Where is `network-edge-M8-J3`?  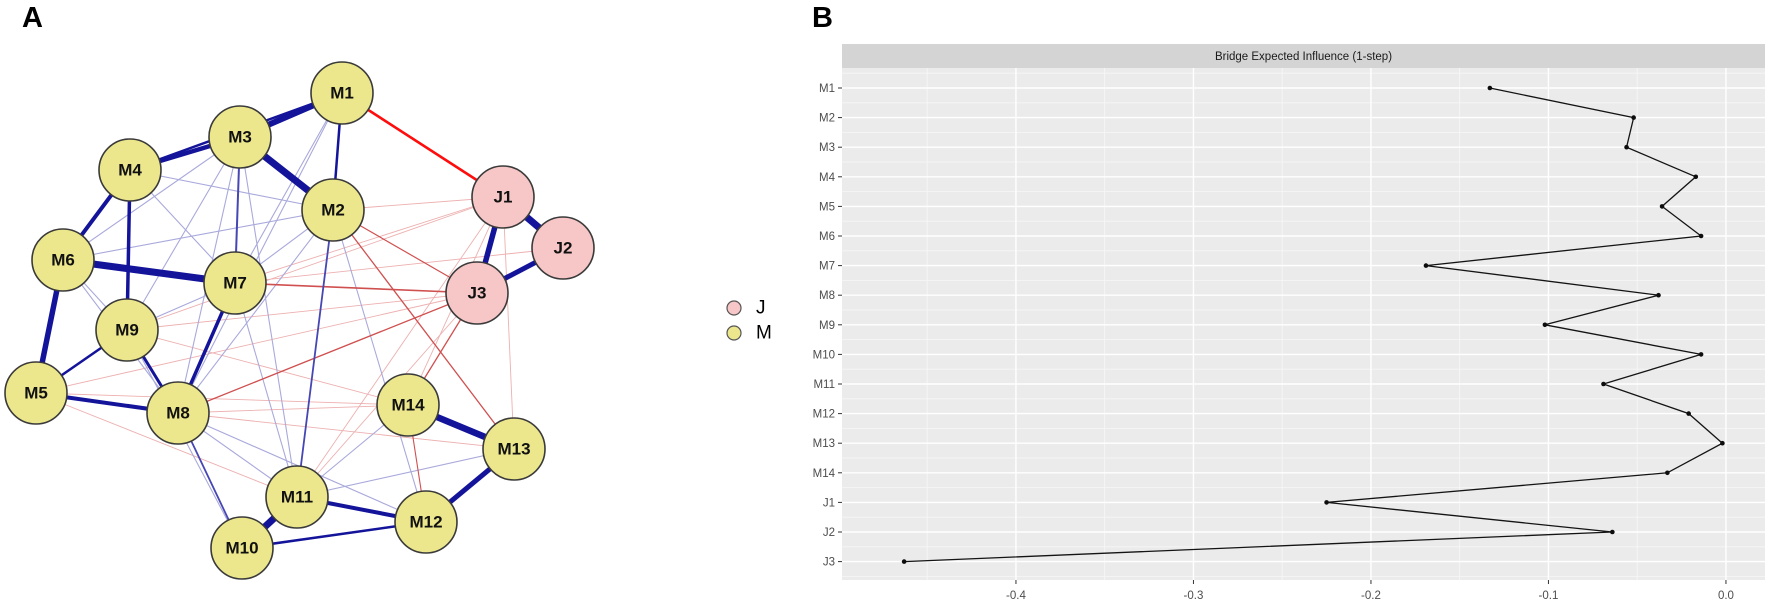 network-edge-M8-J3 is located at coordinates (327, 353).